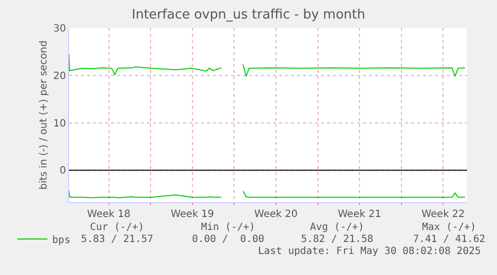 Image resolution: width=497 pixels, height=275 pixels. I want to click on x-tick-label: Week 18, so click(108, 214).